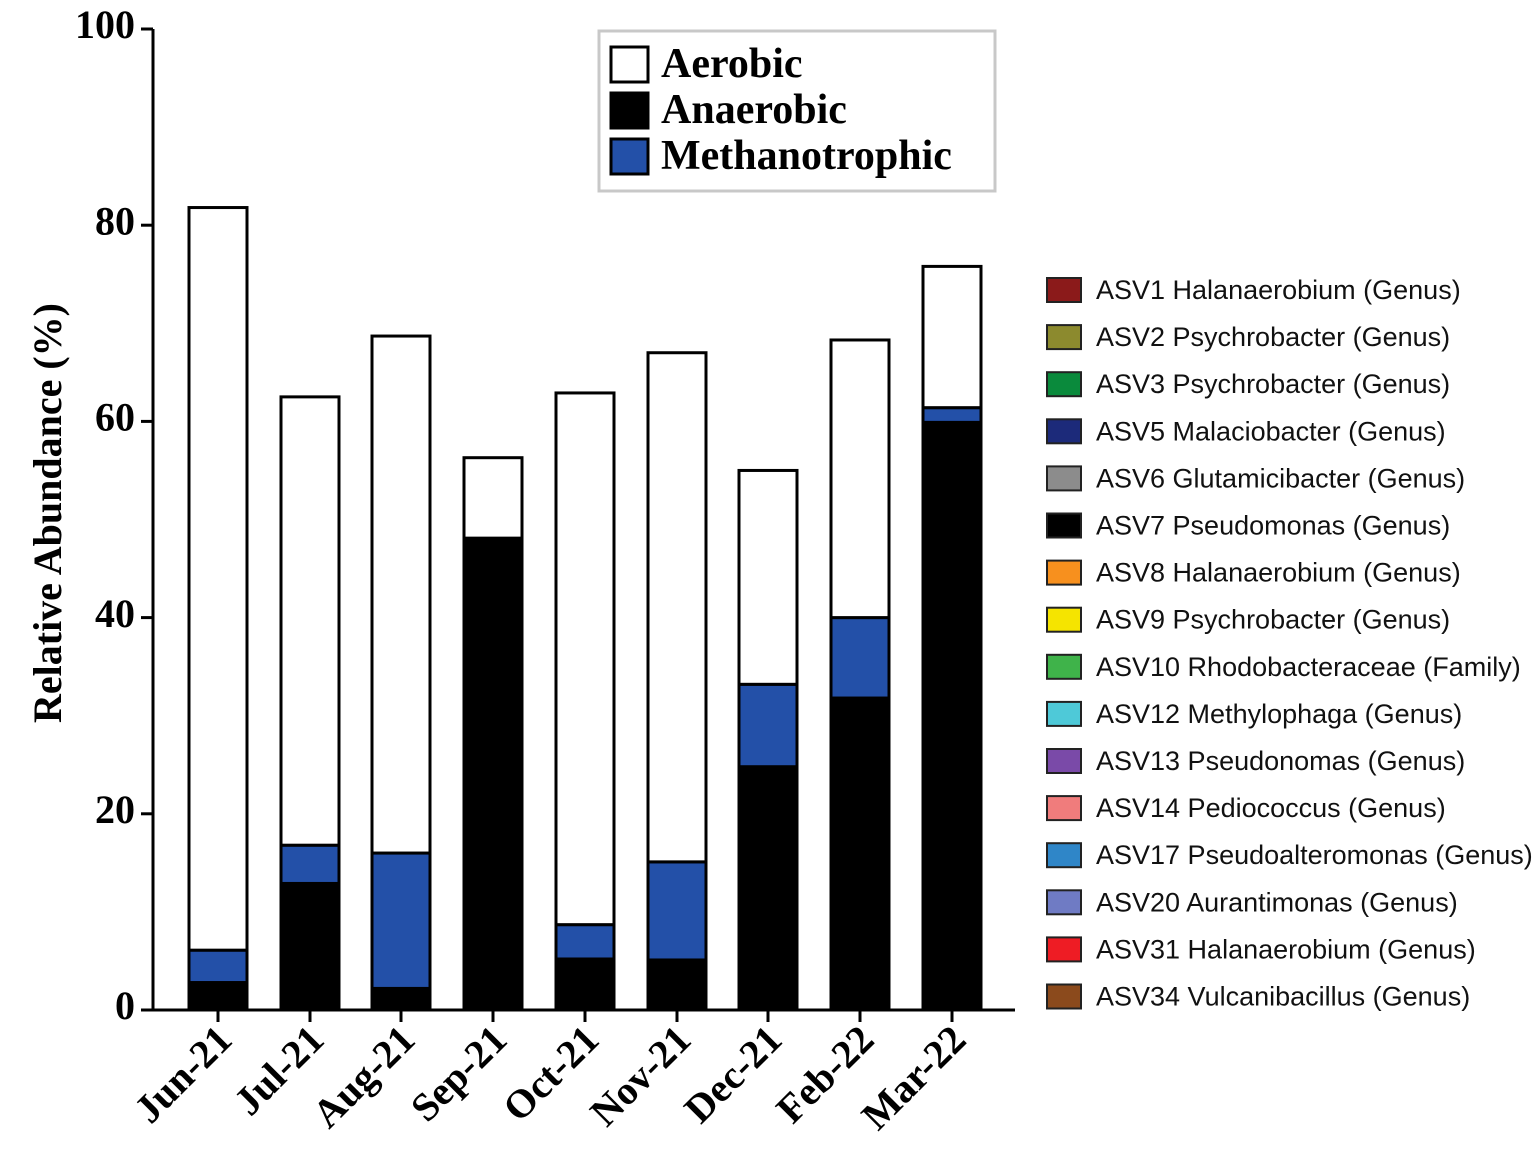 The height and width of the screenshot is (1152, 1540). Describe the element at coordinates (459, 1074) in the screenshot. I see `x-tick-label: Sep-21` at that location.